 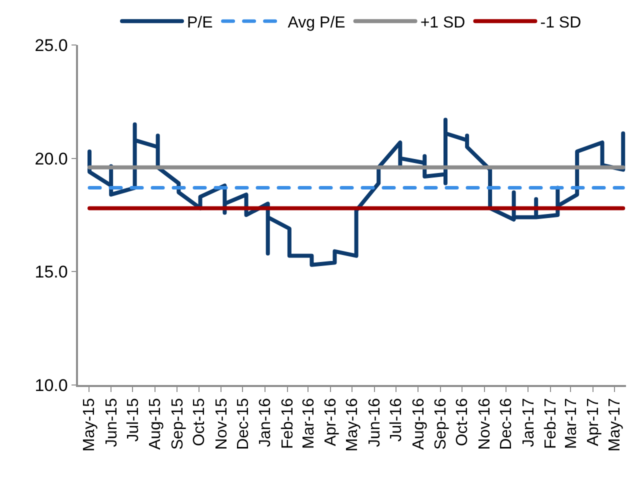 I want to click on x-tick-label: Nov-16, so click(x=485, y=424).